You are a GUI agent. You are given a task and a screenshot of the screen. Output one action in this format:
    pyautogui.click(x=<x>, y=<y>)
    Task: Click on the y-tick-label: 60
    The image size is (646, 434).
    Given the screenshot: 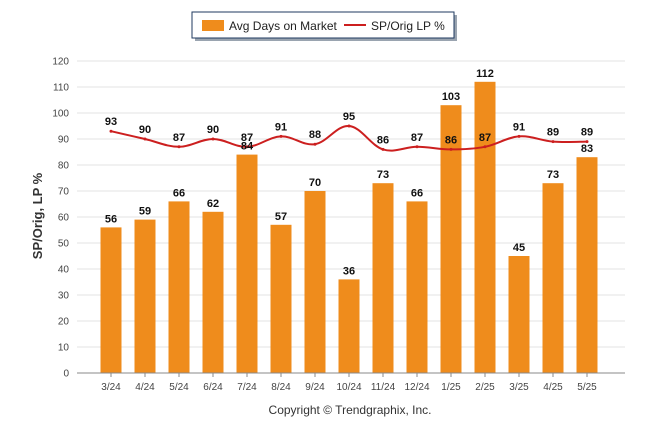 What is the action you would take?
    pyautogui.click(x=64, y=218)
    